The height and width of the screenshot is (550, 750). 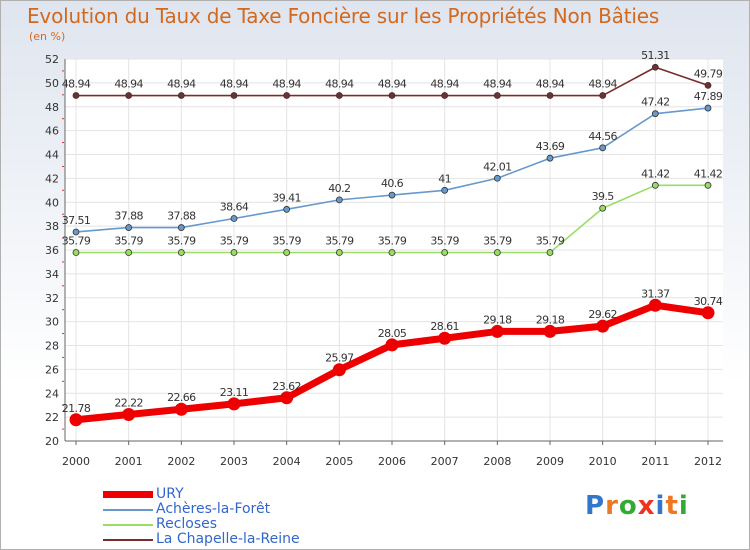 What do you see at coordinates (129, 461) in the screenshot?
I see `x-tick-label: 2001` at bounding box center [129, 461].